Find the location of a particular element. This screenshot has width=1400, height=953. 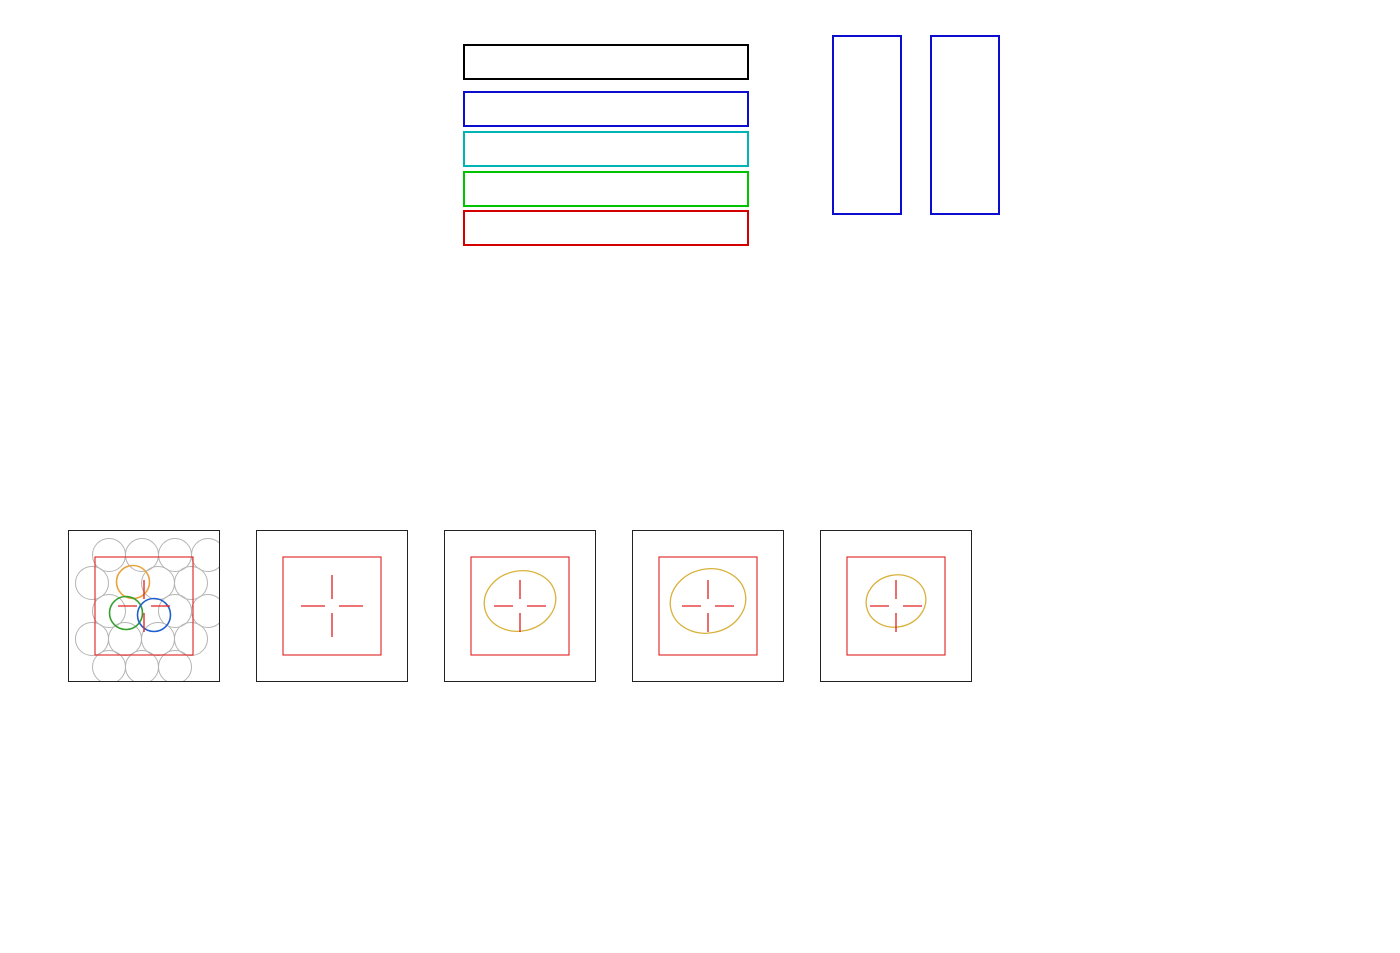

spec2d-panel is located at coordinates (622, 143).